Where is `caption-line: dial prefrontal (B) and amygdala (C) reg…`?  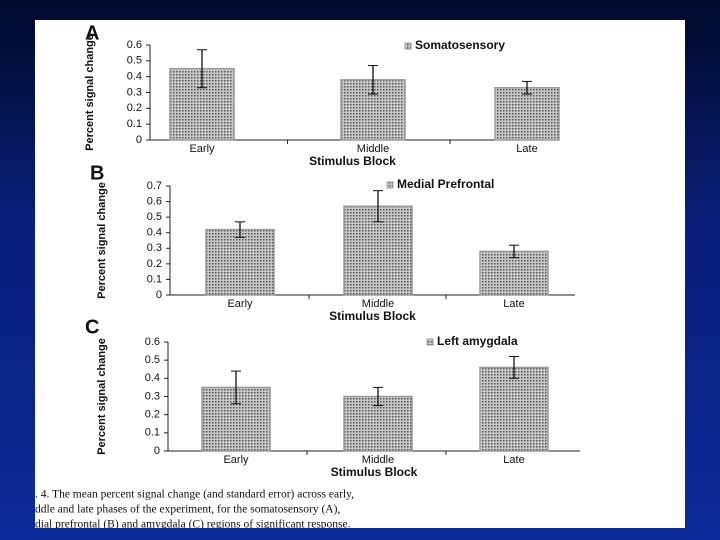 caption-line: dial prefrontal (B) and amygdala (C) reg… is located at coordinates (193, 523).